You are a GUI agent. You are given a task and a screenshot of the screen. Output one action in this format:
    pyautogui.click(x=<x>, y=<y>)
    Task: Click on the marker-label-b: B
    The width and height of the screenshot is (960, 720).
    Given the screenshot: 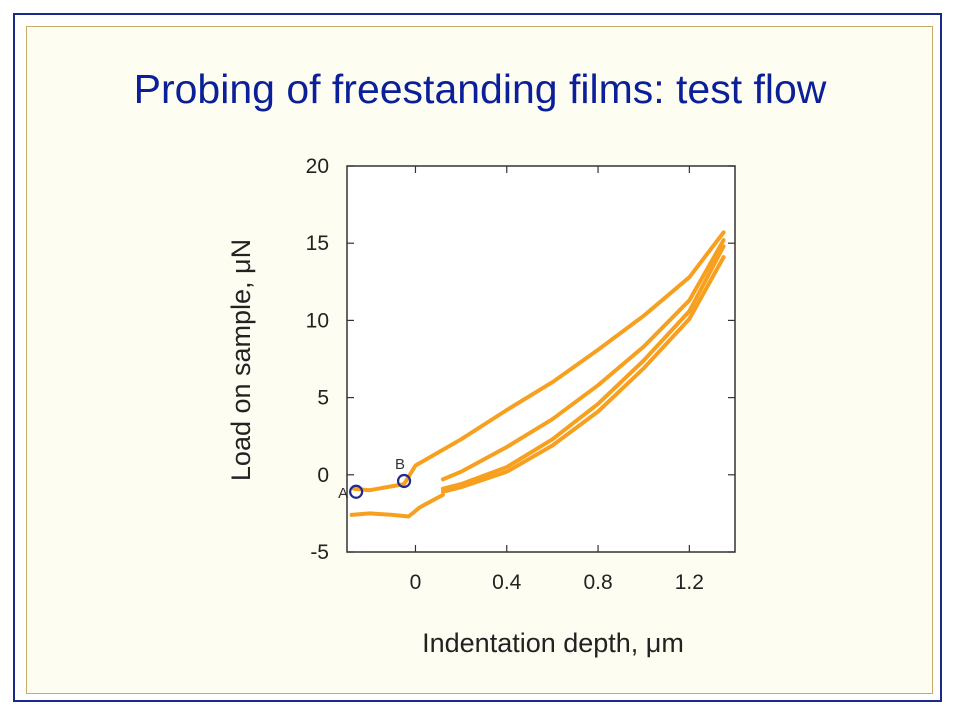 What is the action you would take?
    pyautogui.click(x=400, y=464)
    